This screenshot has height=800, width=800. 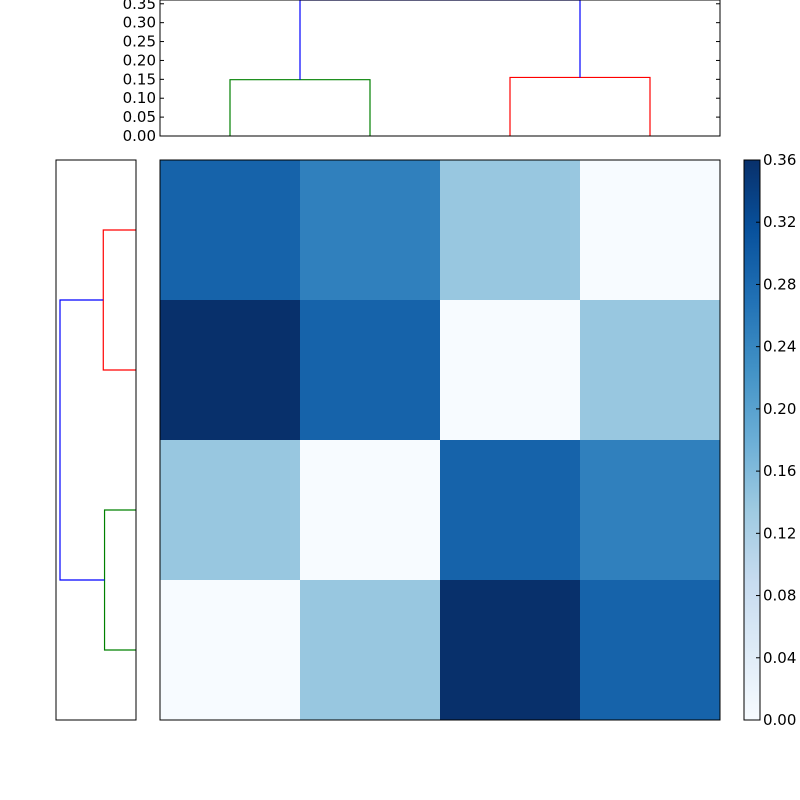 I want to click on colorbar-tick-label: 0.24, so click(x=779, y=347).